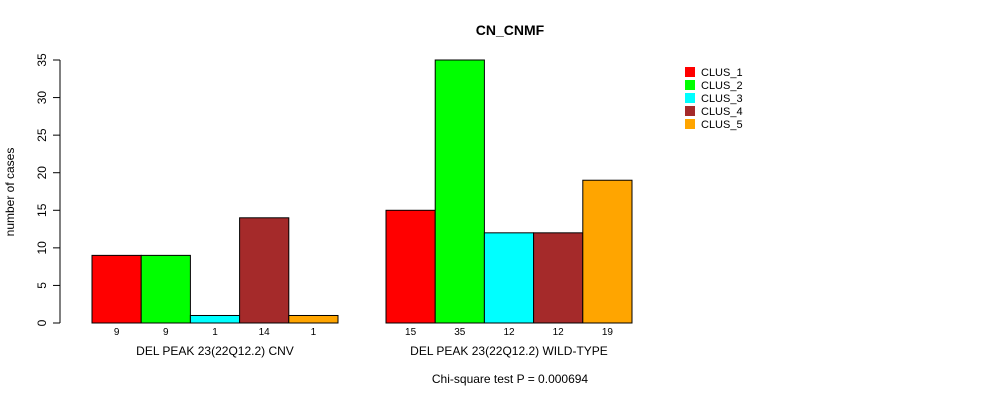 The image size is (990, 400). I want to click on bar-value-label: 19, so click(608, 332).